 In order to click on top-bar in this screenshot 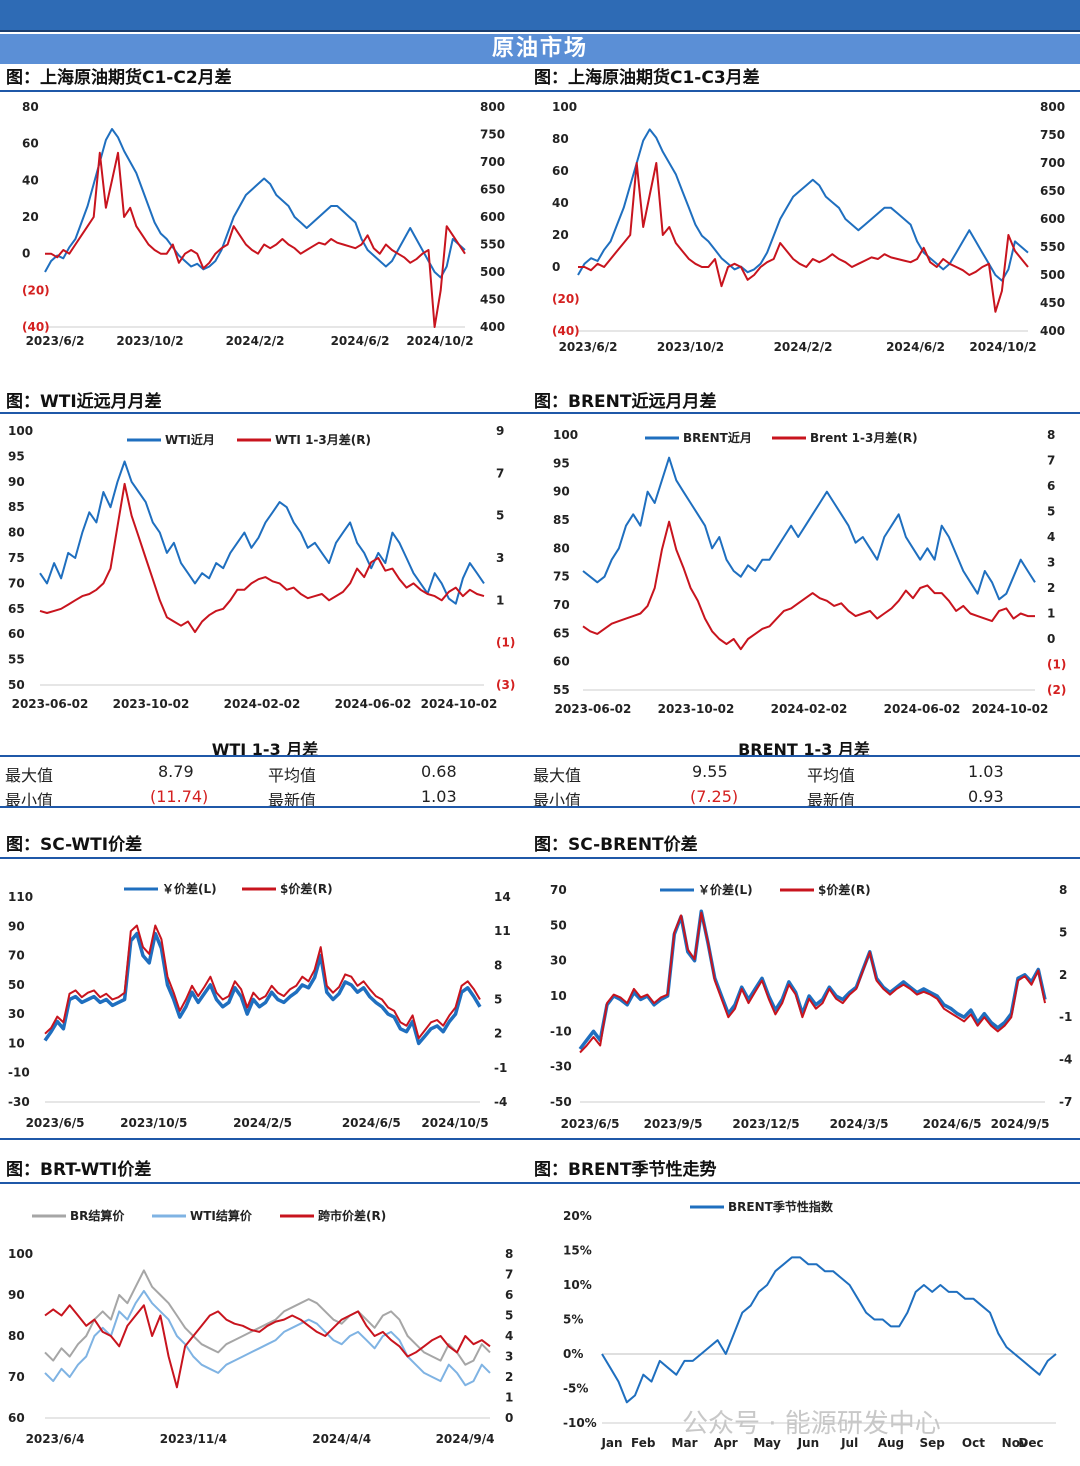, I will do `click(540, 16)`.